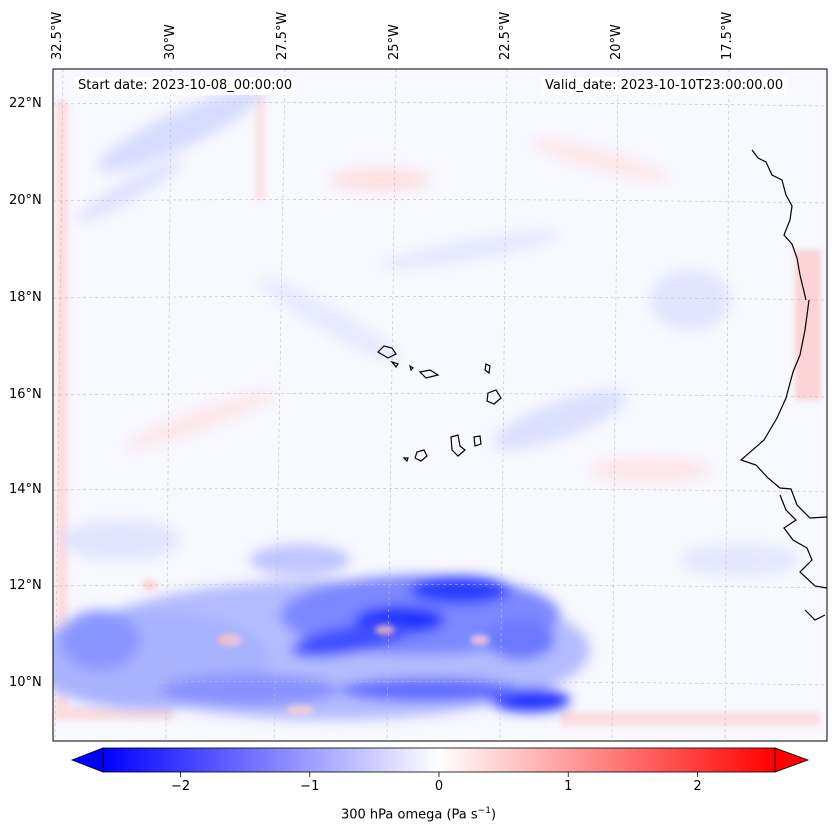 The height and width of the screenshot is (839, 837). What do you see at coordinates (439, 786) in the screenshot?
I see `colorbar-tick-label: 0` at bounding box center [439, 786].